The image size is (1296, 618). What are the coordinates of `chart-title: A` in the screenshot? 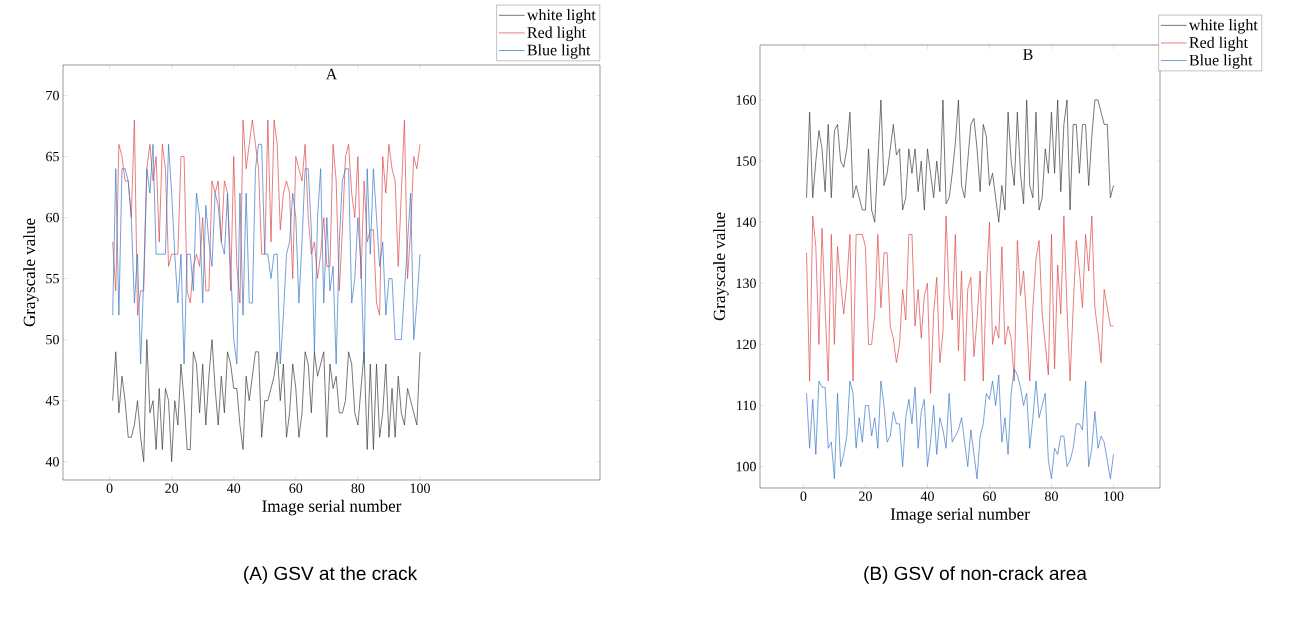 It's located at (331, 74).